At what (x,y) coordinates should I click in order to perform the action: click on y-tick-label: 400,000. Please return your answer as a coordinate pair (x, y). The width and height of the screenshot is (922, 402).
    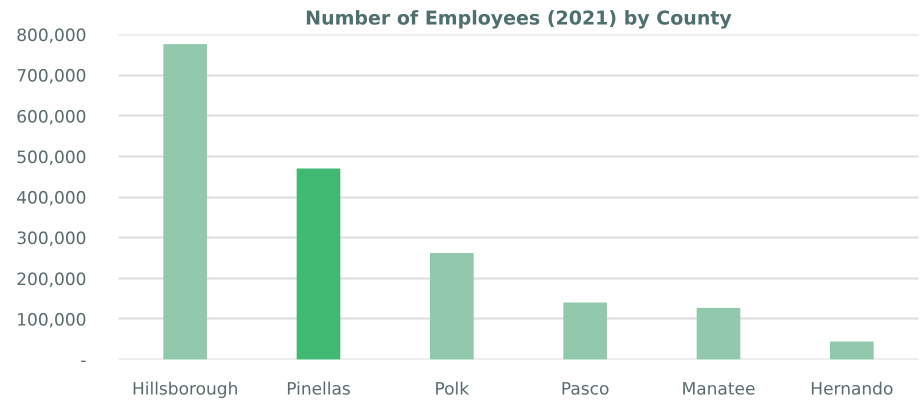
    Looking at the image, I should click on (51, 198).